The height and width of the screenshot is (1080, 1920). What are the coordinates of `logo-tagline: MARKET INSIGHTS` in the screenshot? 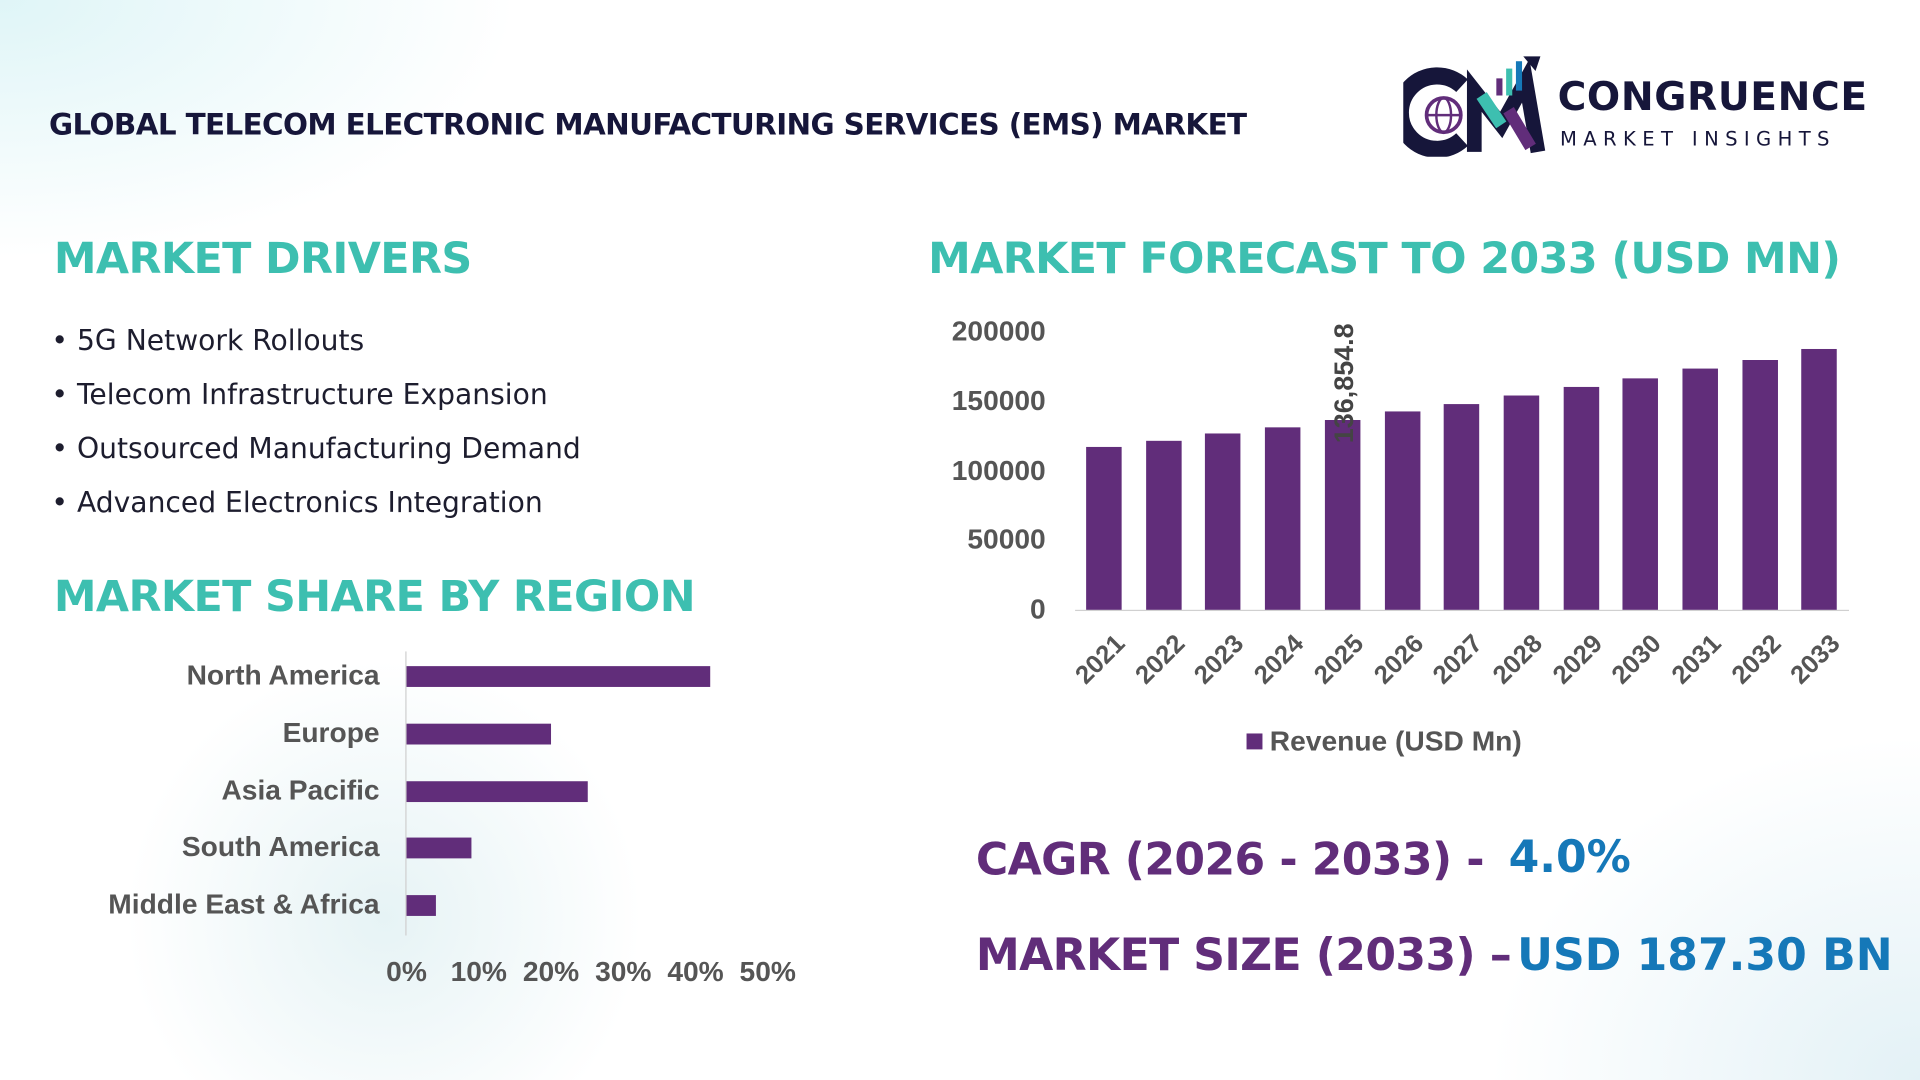 It's located at (1698, 139).